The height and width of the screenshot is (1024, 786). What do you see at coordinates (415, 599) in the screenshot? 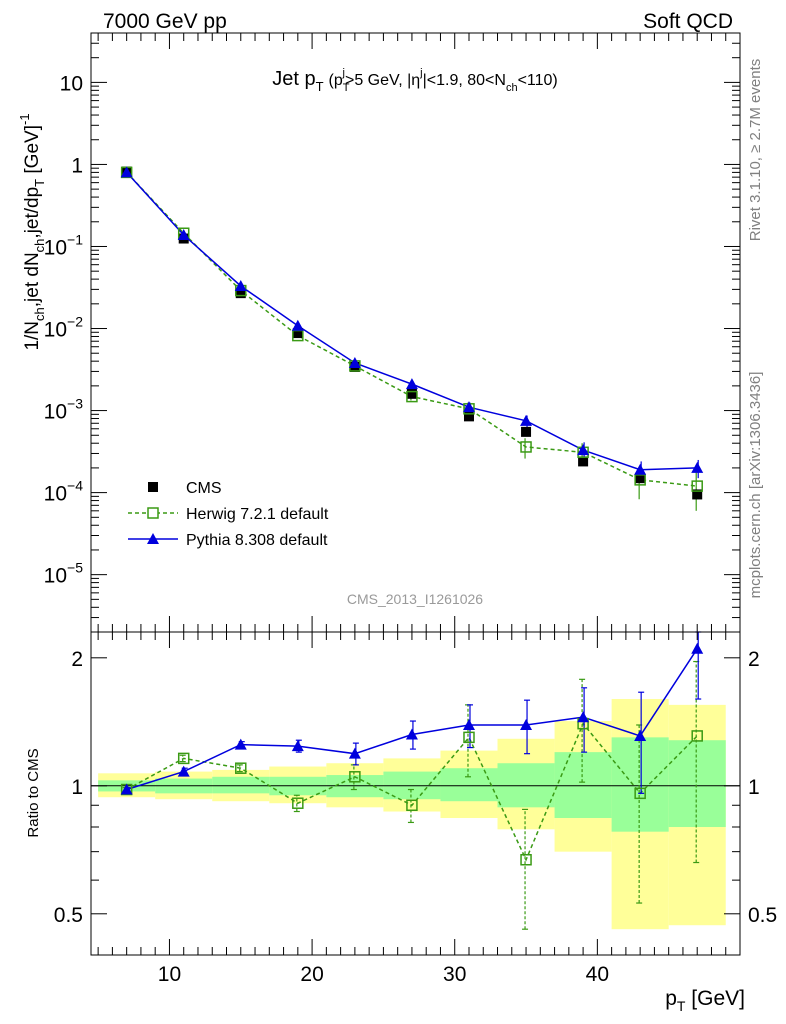
I see `analysis-watermark: CMS_2013_I1261026` at bounding box center [415, 599].